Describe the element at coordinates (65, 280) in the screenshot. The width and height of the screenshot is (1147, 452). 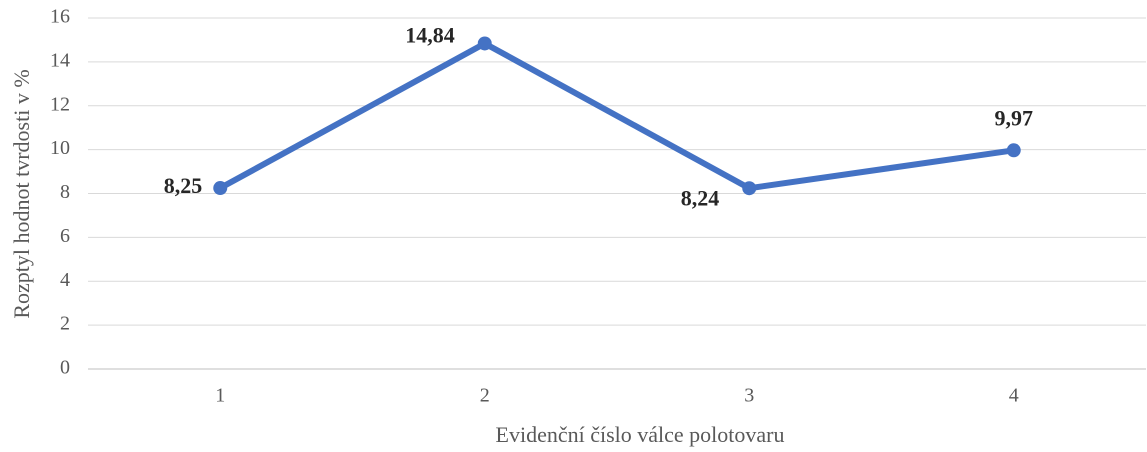
I see `y-tick-label: 4` at that location.